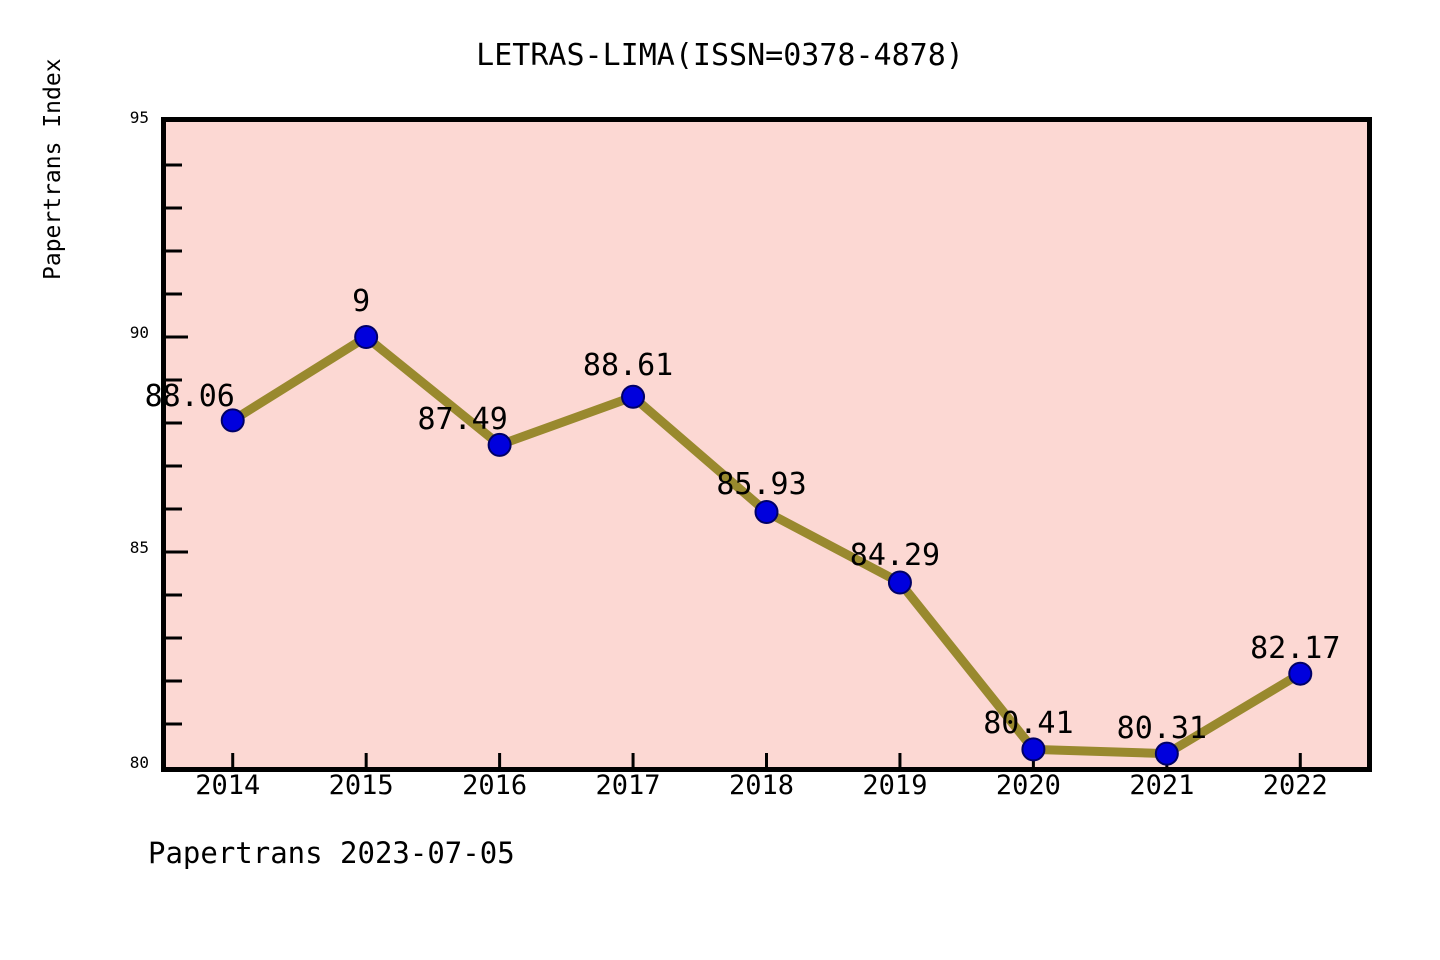 The image size is (1440, 960). What do you see at coordinates (1028, 785) in the screenshot?
I see `x-tick-label: 2020` at bounding box center [1028, 785].